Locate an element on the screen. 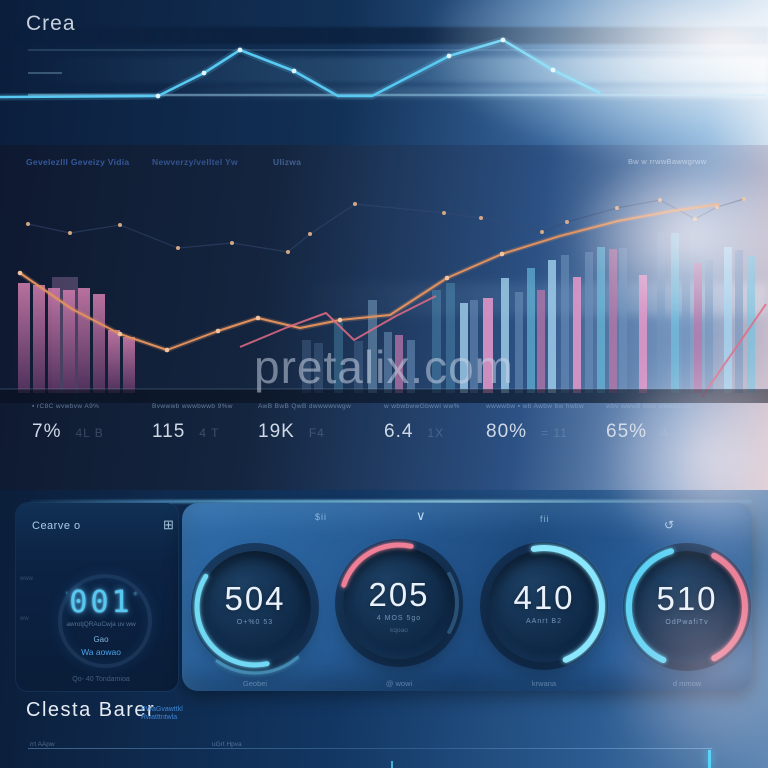 This screenshot has width=768, height=768. watermark: pretalix.com is located at coordinates (384, 367).